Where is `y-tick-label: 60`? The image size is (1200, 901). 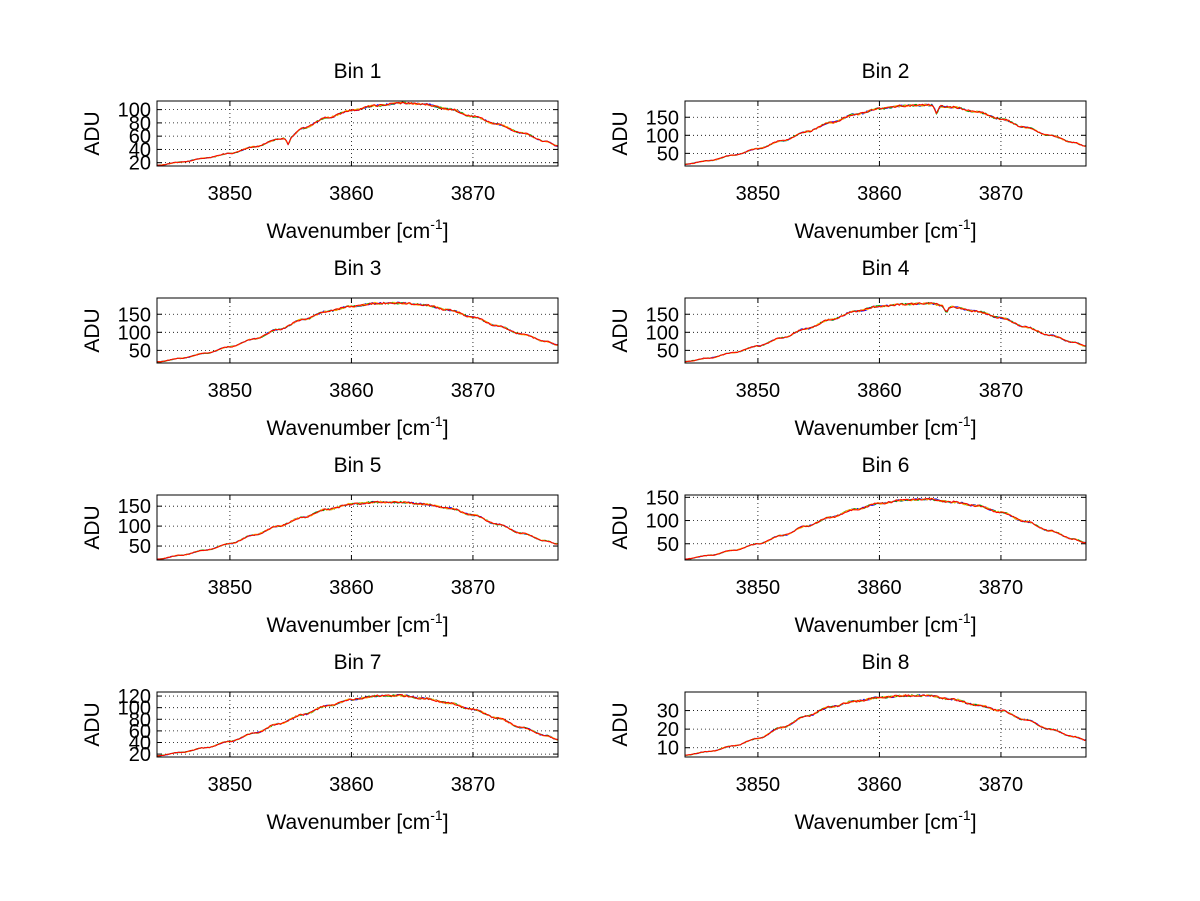 y-tick-label: 60 is located at coordinates (140, 732).